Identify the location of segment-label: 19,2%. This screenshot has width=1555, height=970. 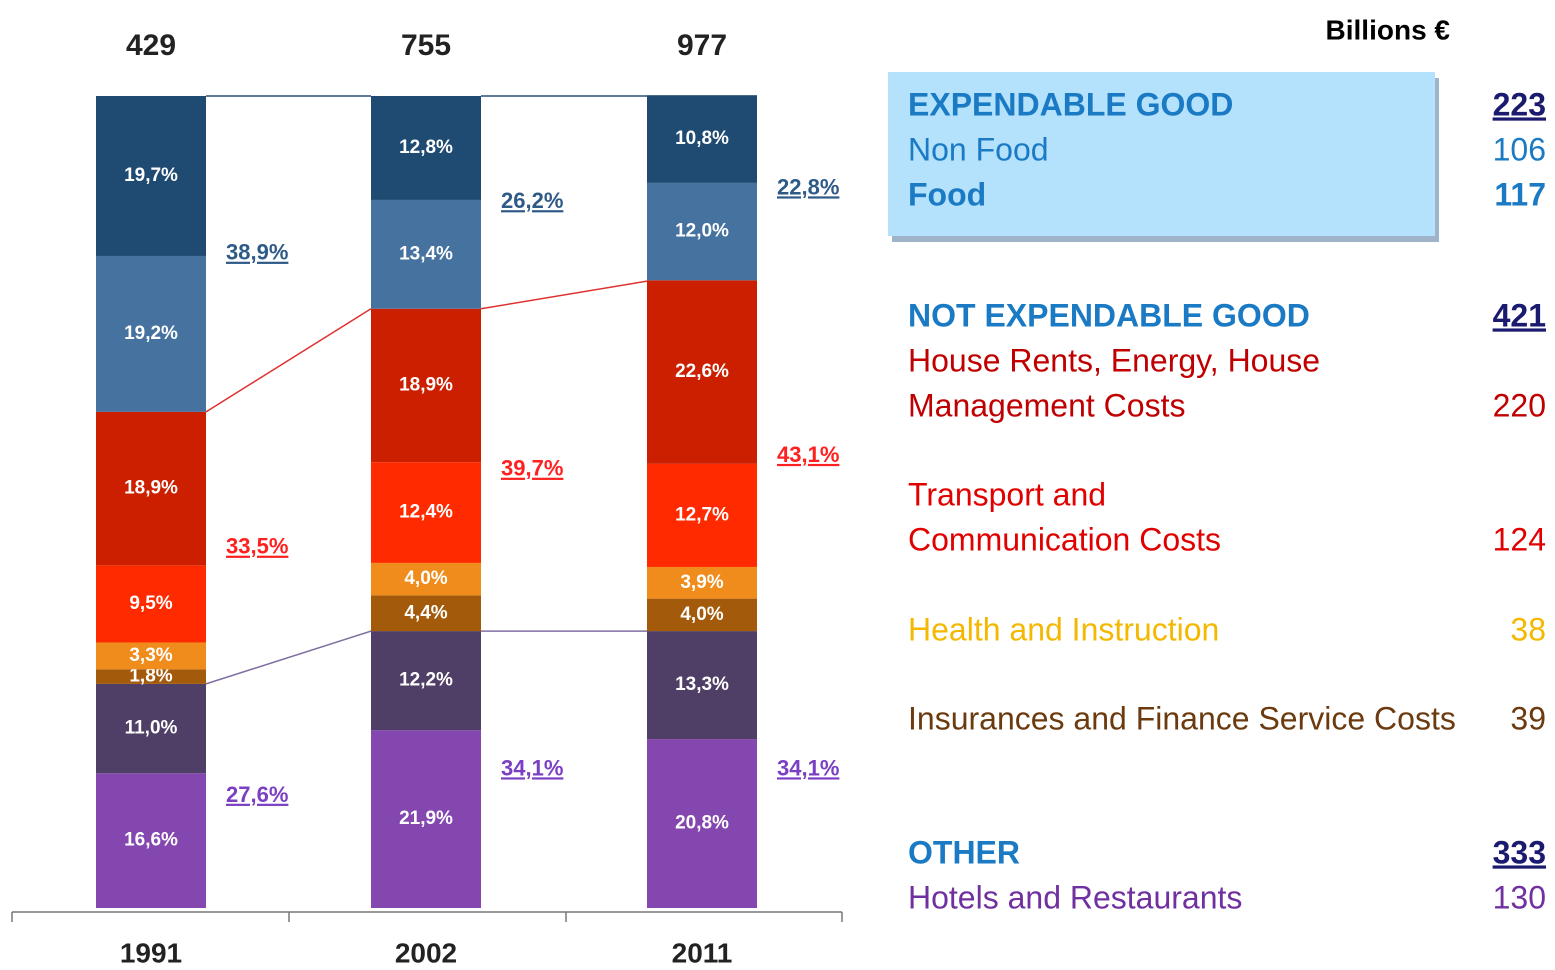
(151, 333).